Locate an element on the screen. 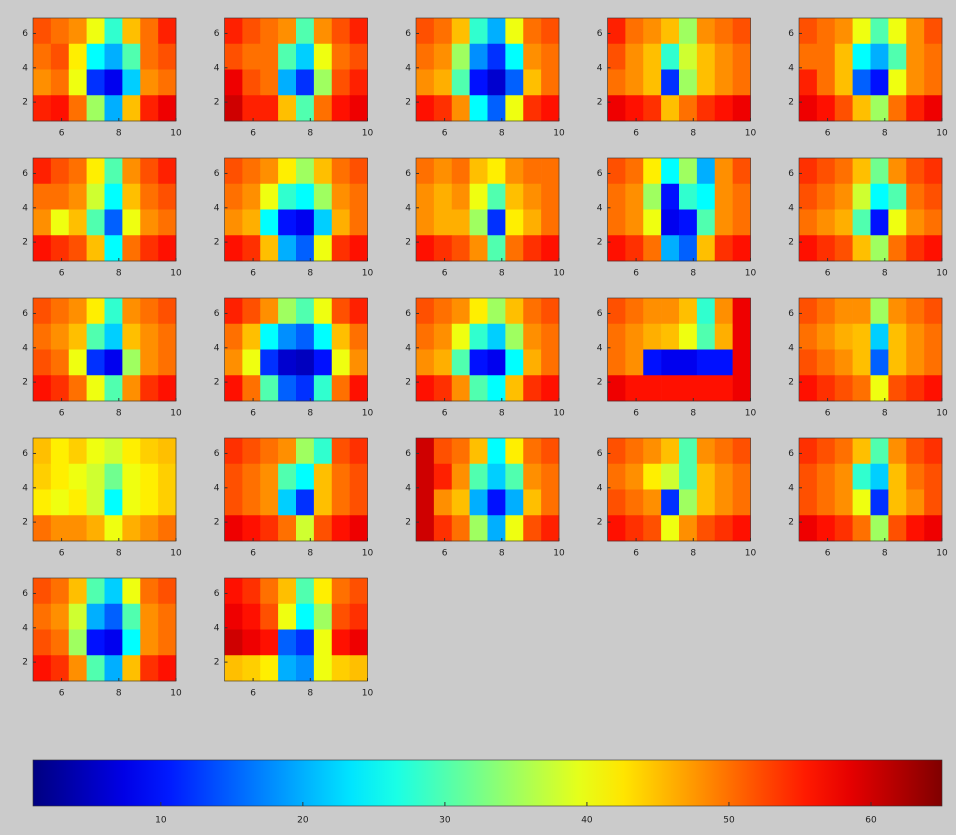 This screenshot has height=835, width=956. colorbar-tick-label: 60 is located at coordinates (871, 821).